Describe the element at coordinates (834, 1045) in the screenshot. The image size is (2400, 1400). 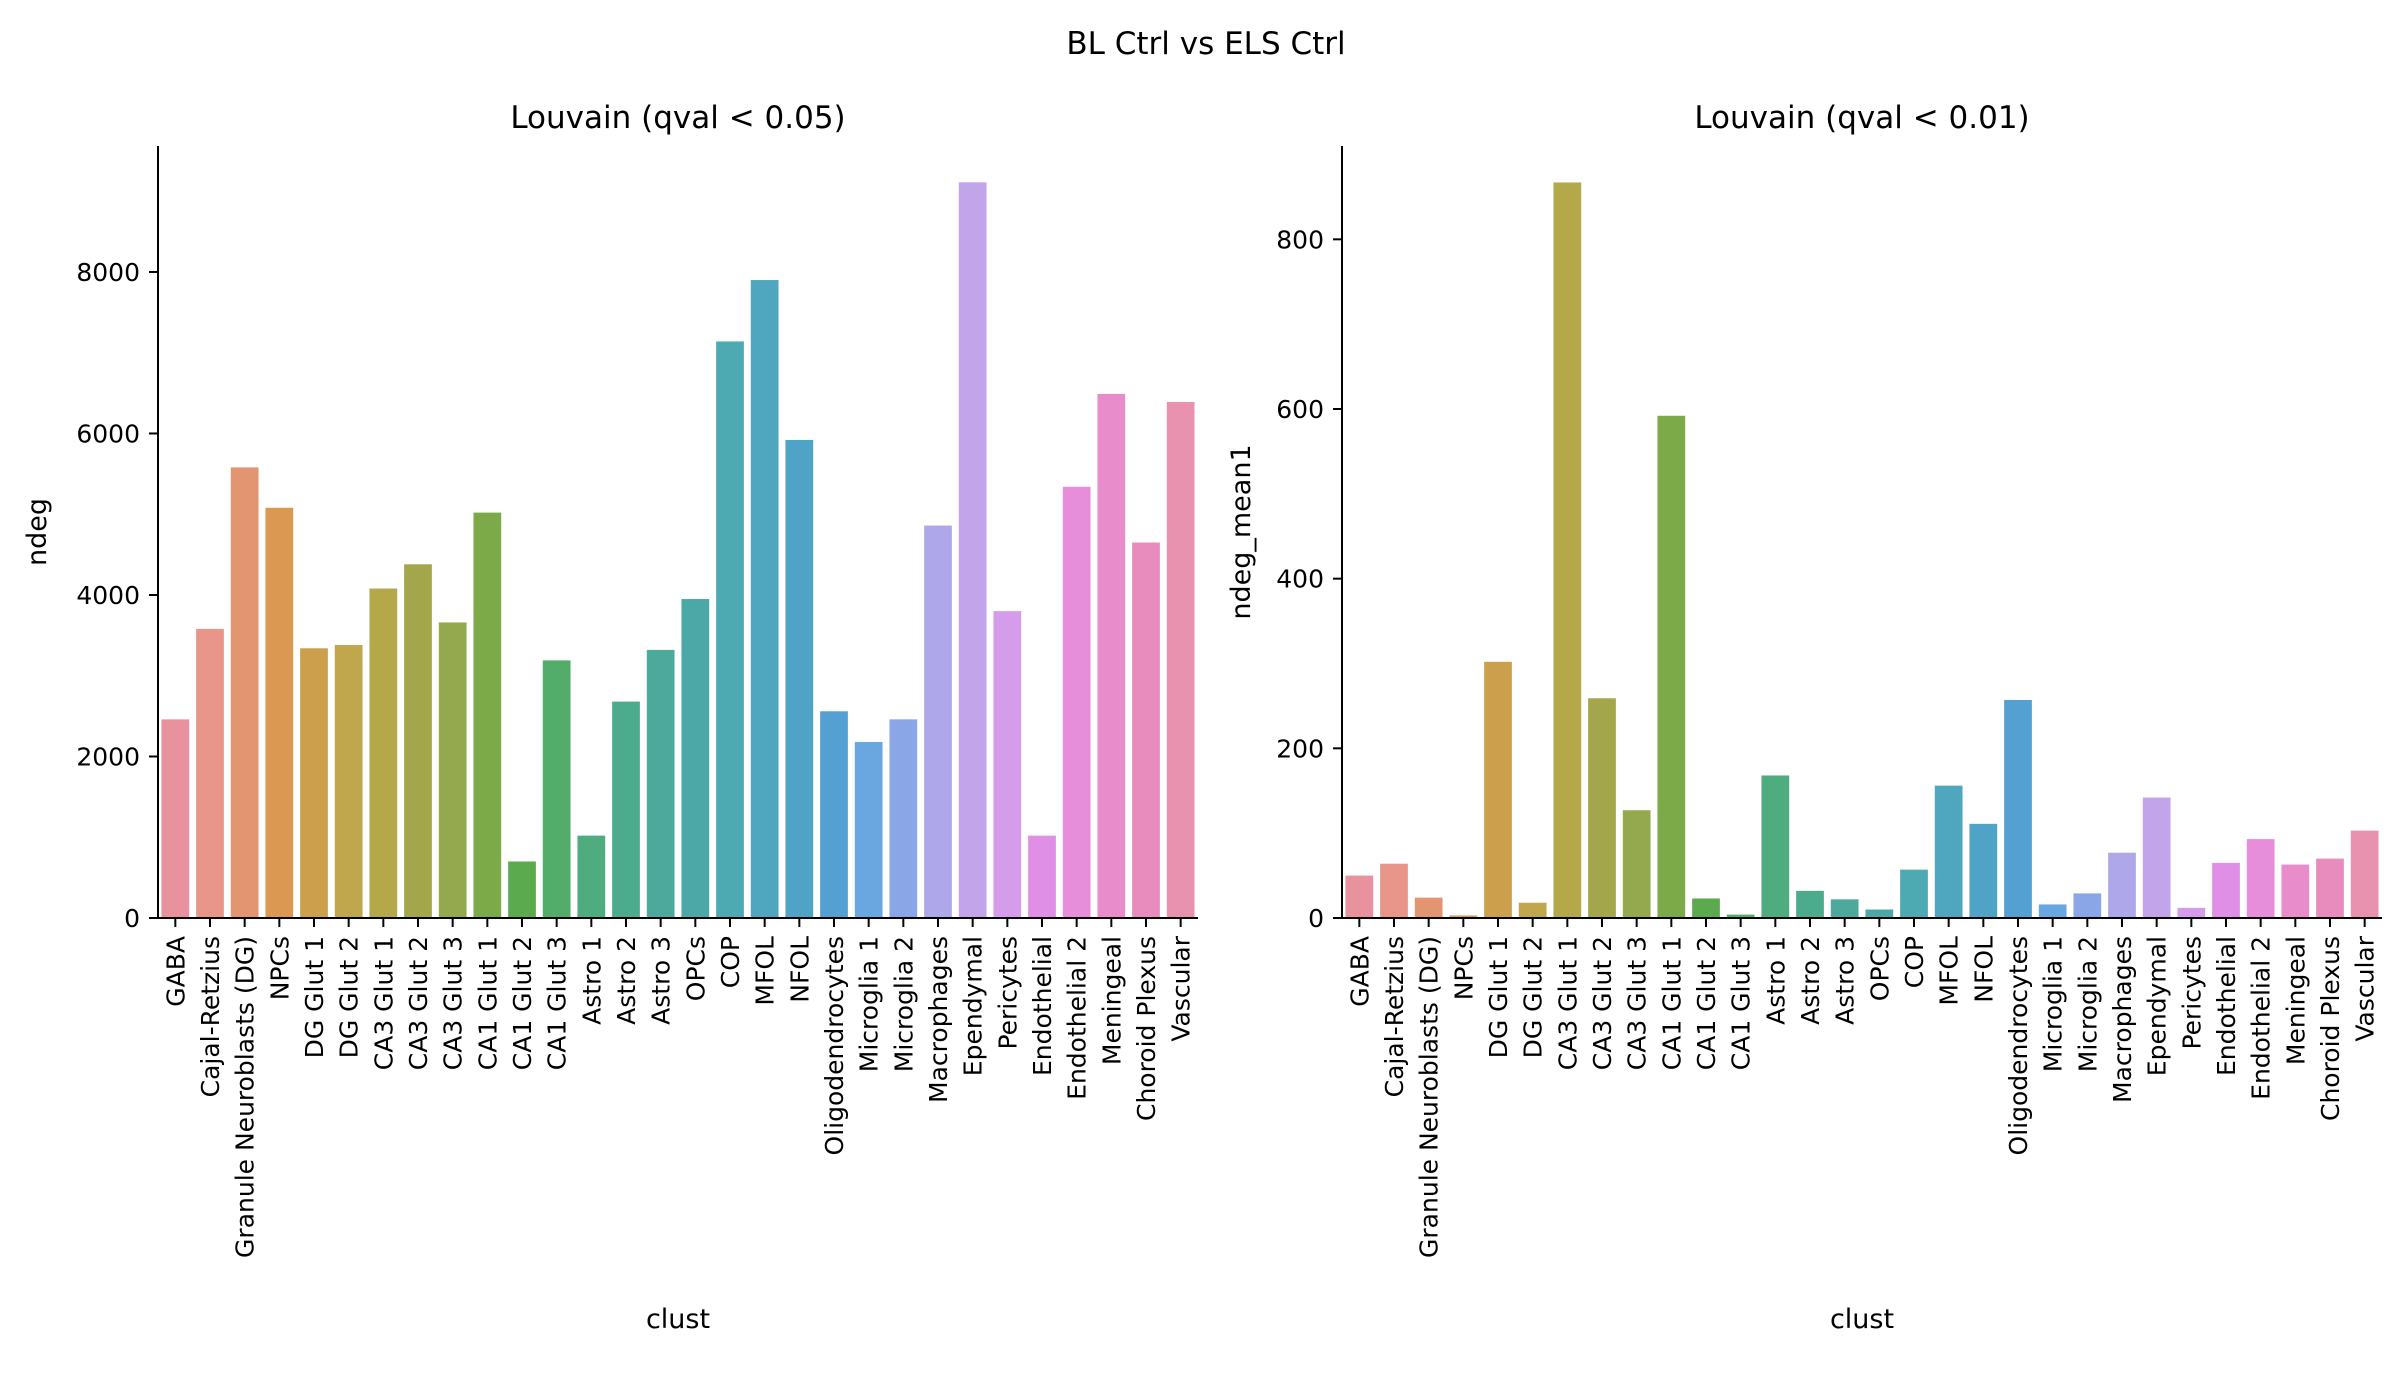
I see `x-tick-label: Oligodendrocytes` at that location.